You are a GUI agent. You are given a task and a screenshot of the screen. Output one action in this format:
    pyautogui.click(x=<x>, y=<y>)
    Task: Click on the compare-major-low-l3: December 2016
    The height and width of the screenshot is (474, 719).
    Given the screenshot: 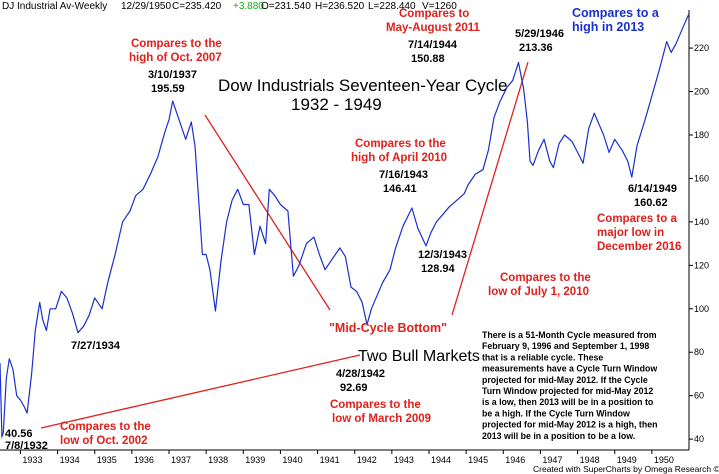 What is the action you would take?
    pyautogui.click(x=639, y=247)
    